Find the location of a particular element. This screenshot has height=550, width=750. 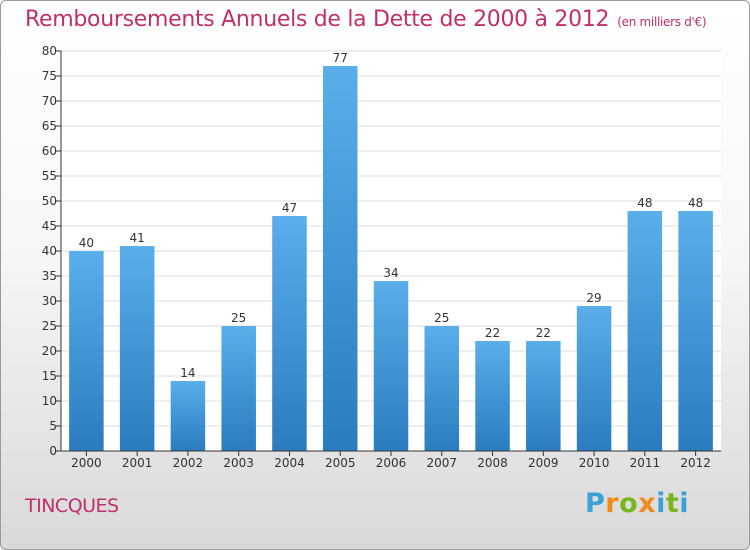

y-tick-label: 5 is located at coordinates (53, 426).